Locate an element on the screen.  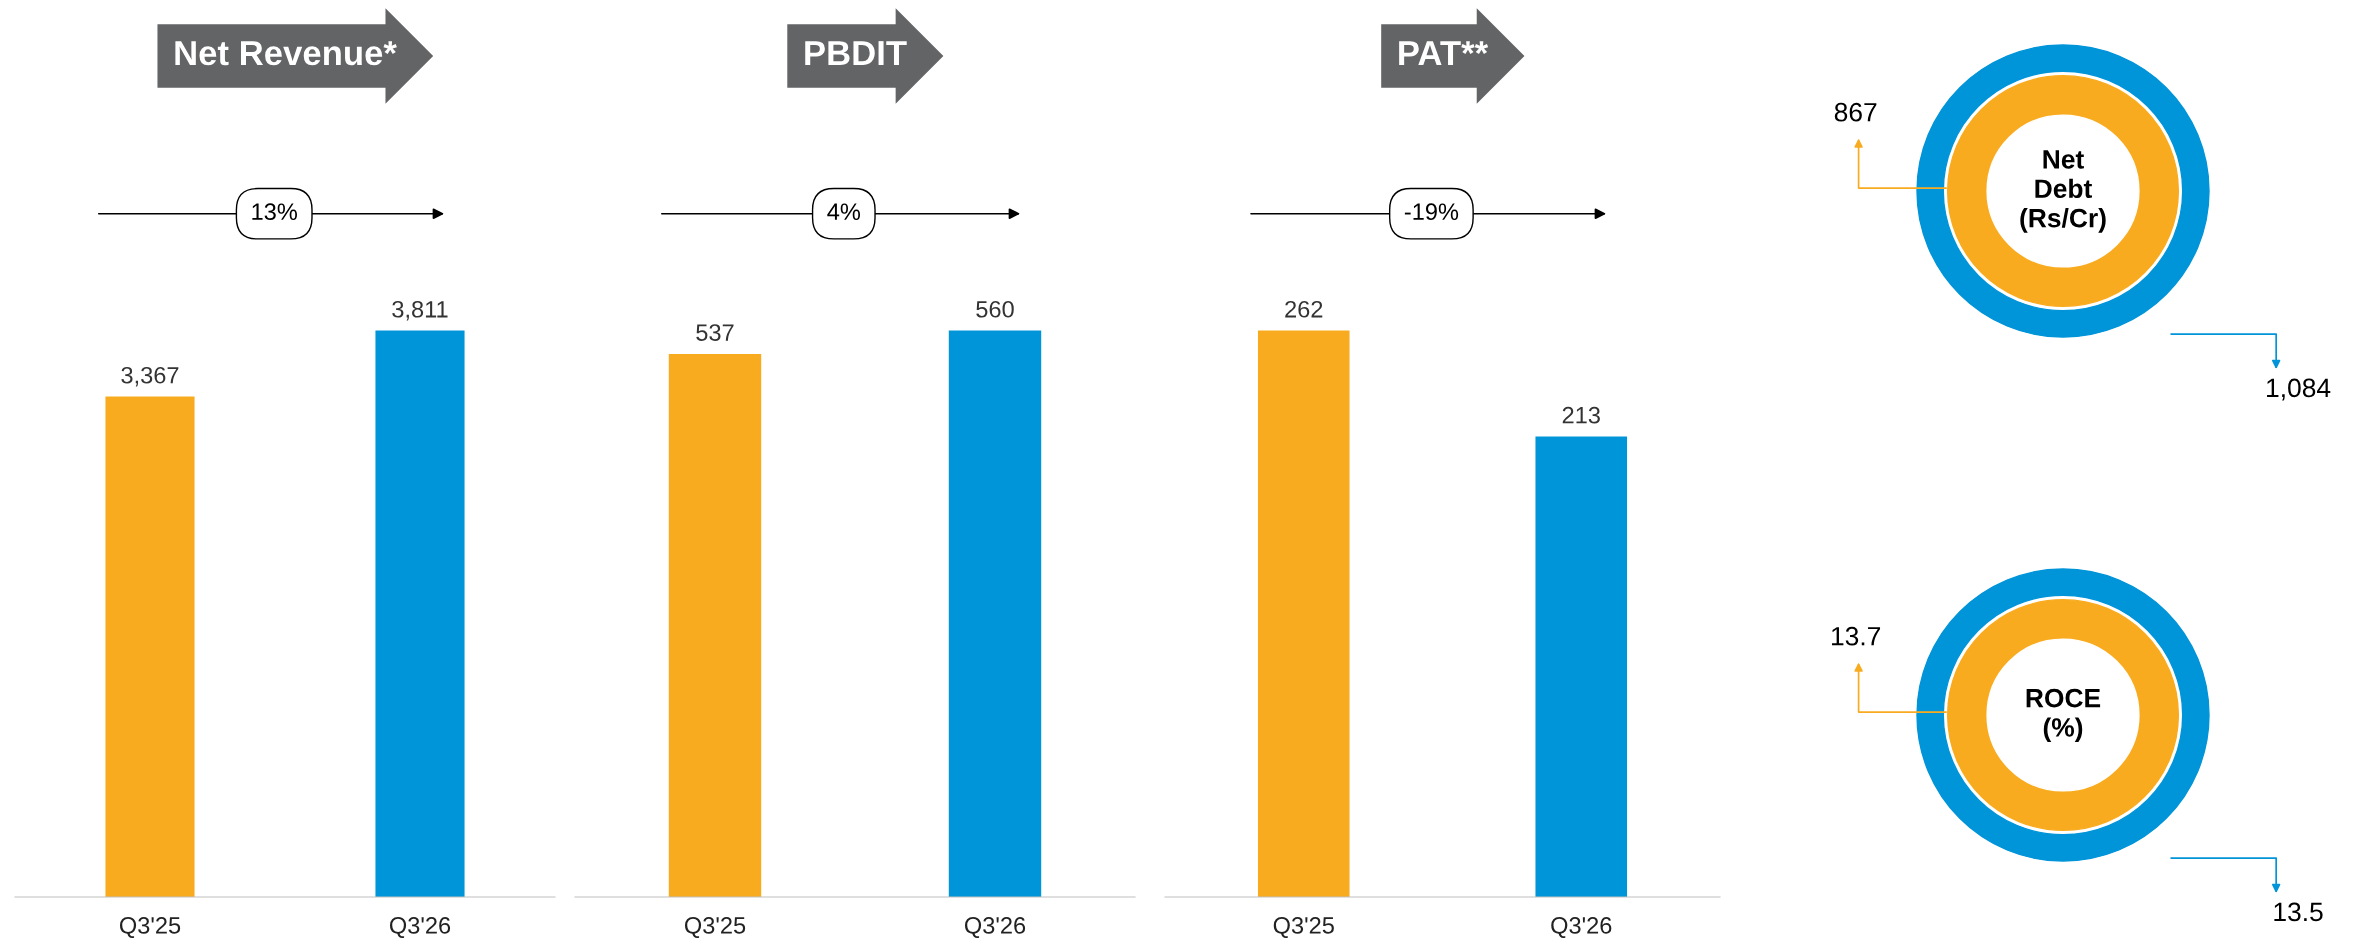
text: 13% is located at coordinates (274, 212).